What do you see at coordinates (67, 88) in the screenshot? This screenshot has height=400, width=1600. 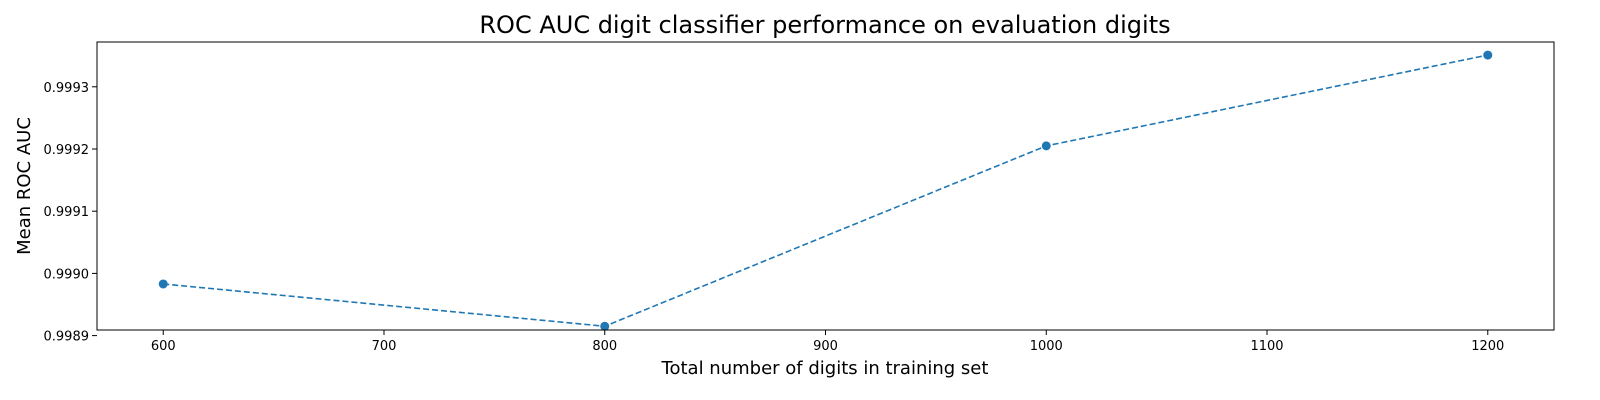 I see `y-tick-label: 0.9993` at bounding box center [67, 88].